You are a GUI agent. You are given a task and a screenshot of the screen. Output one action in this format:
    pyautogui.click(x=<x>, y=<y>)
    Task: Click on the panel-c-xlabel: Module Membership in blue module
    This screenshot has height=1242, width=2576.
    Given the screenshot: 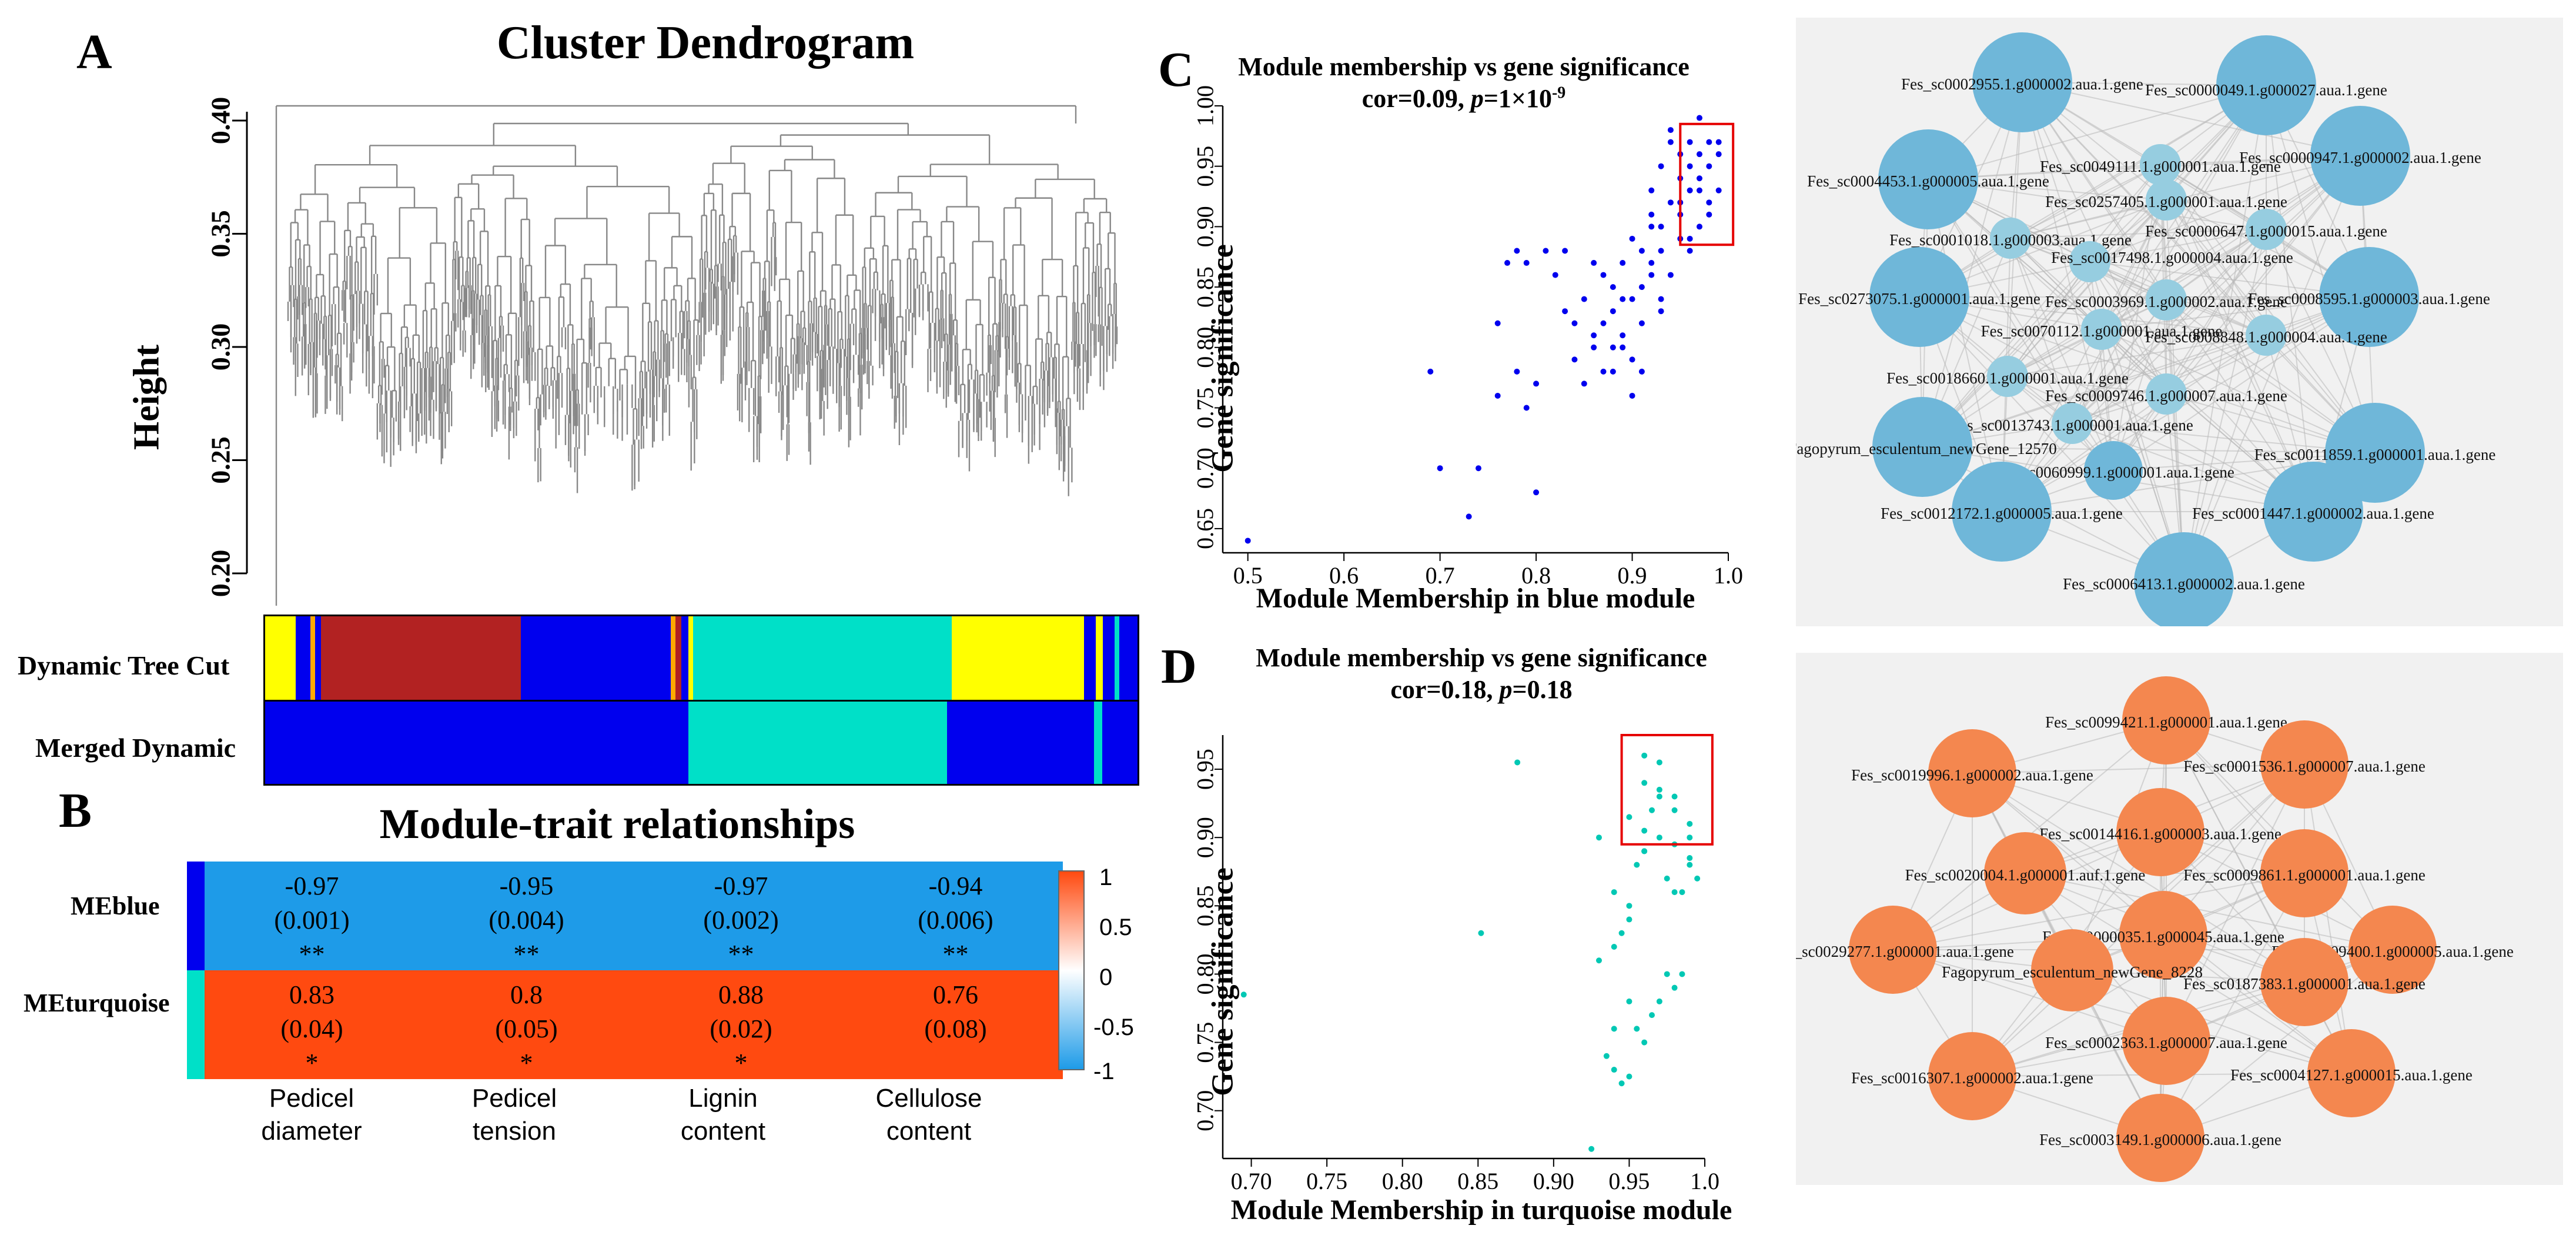 What is the action you would take?
    pyautogui.click(x=1475, y=598)
    